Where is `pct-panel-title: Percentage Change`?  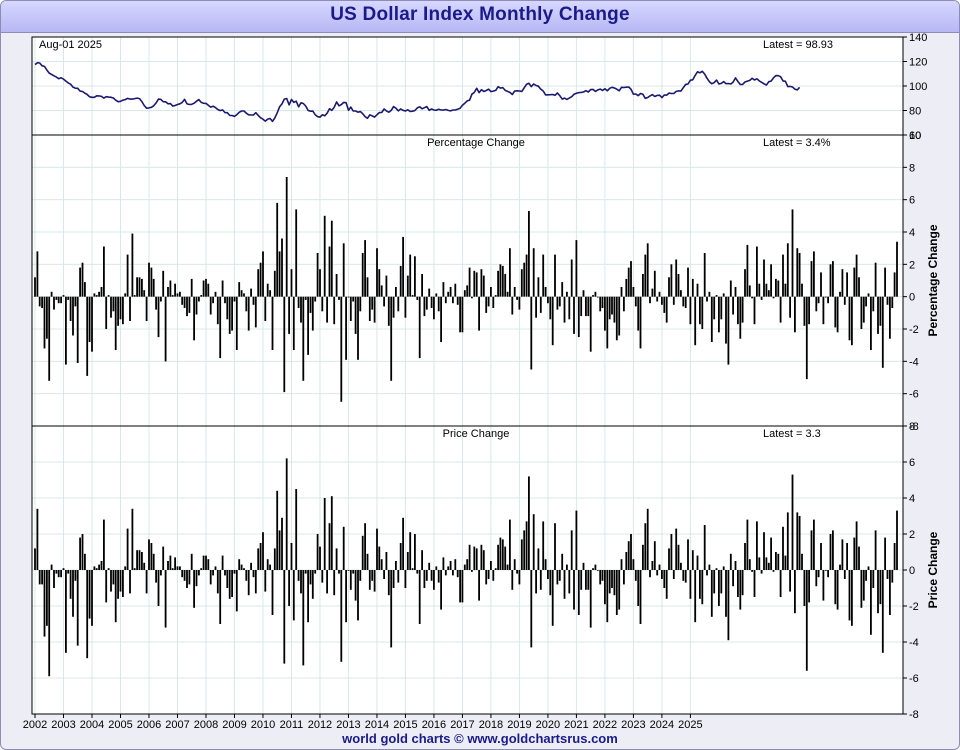 pct-panel-title: Percentage Change is located at coordinates (476, 143).